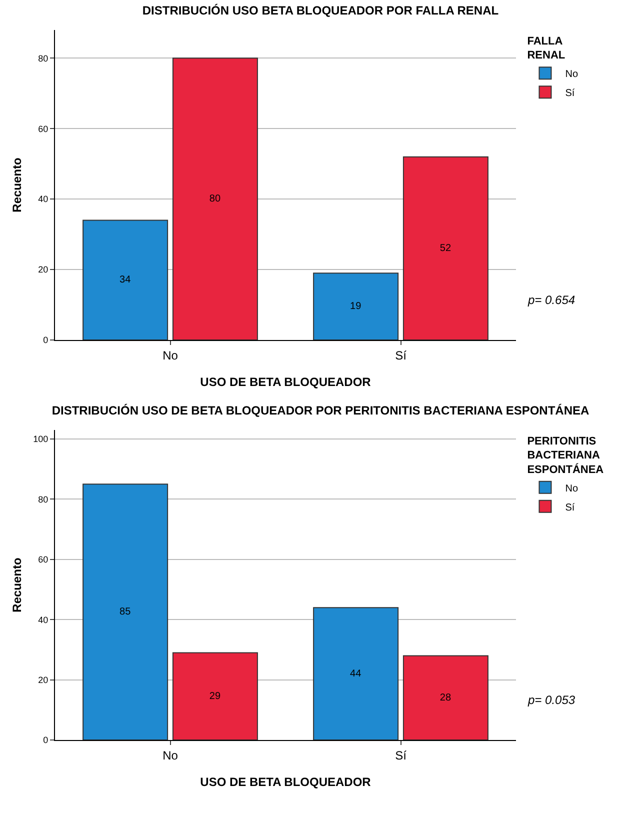 This screenshot has height=816, width=641. I want to click on text: p= 0.654, so click(551, 300).